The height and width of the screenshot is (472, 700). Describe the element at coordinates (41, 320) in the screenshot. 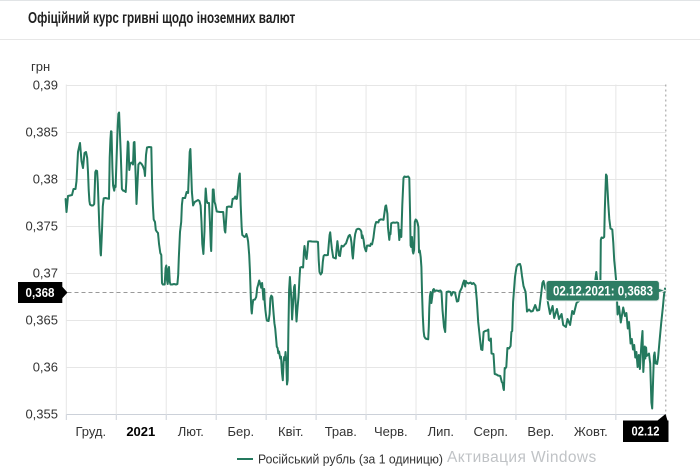

I see `svg-text: 0,365` at that location.